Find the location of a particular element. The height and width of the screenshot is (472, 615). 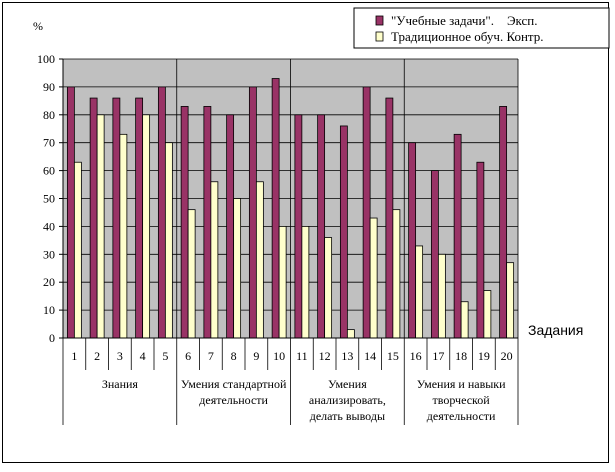

legend-box is located at coordinates (481, 28).